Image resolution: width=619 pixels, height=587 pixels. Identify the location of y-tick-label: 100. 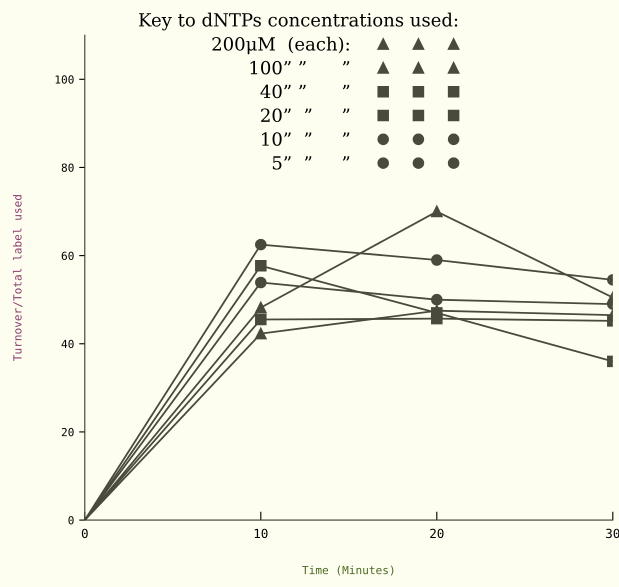
(65, 79).